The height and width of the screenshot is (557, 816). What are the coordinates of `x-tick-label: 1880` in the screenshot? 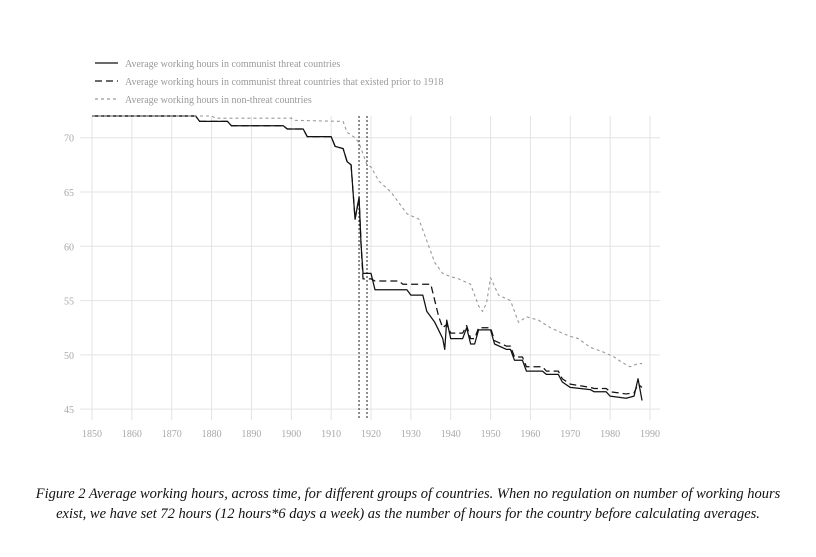 It's located at (212, 434).